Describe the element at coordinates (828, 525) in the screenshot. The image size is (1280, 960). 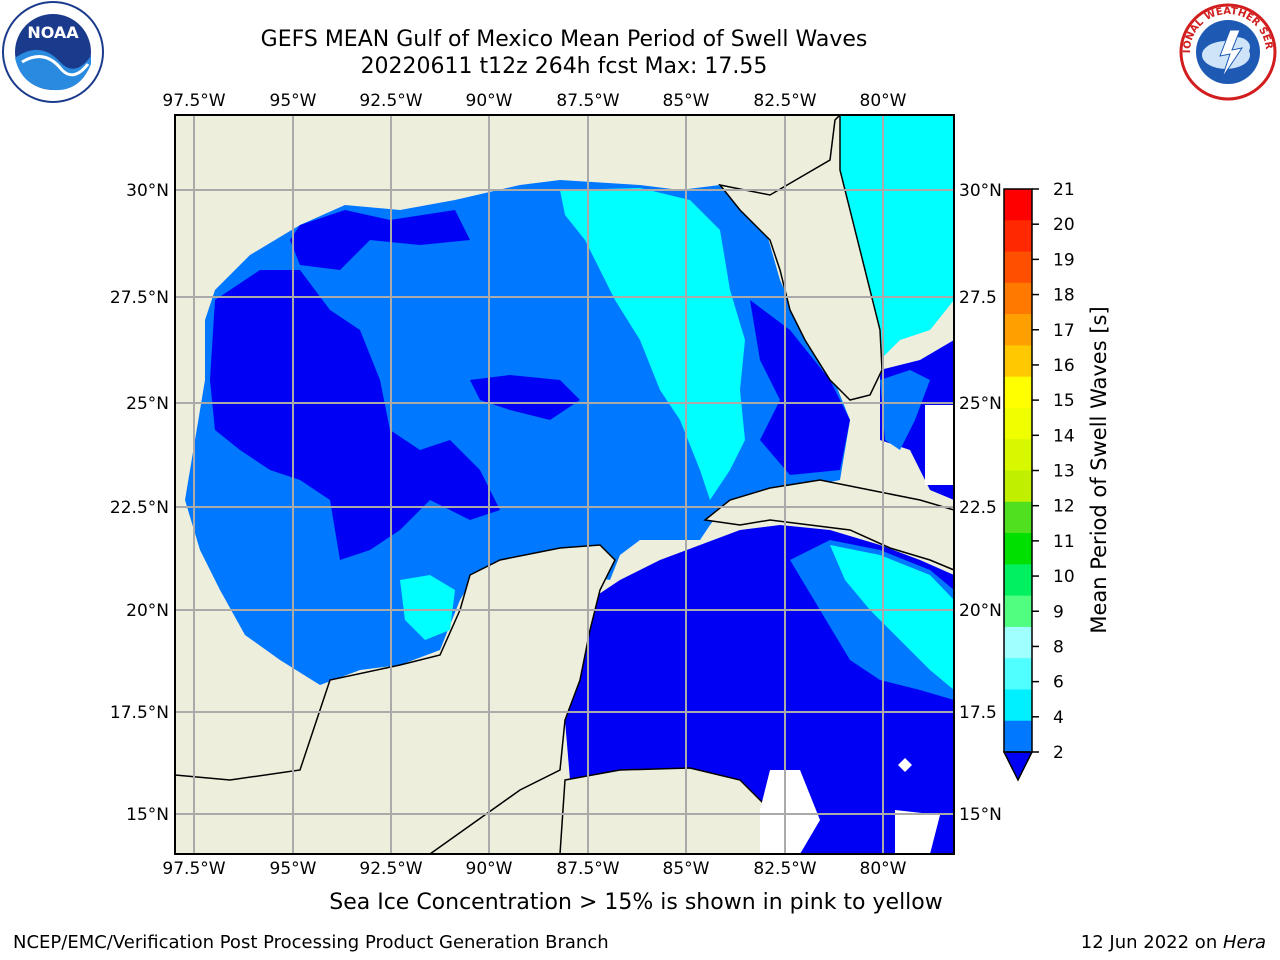
I see `cuba-land` at that location.